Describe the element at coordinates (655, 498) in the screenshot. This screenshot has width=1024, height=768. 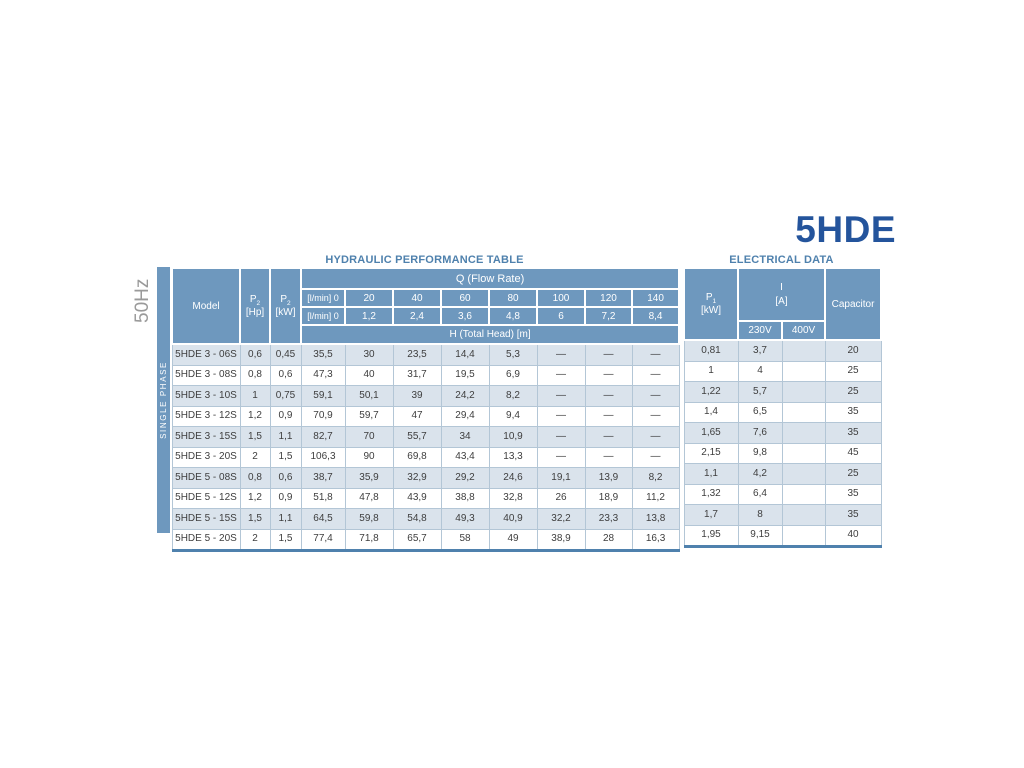
I see `head-value-cell: 11,2` at that location.